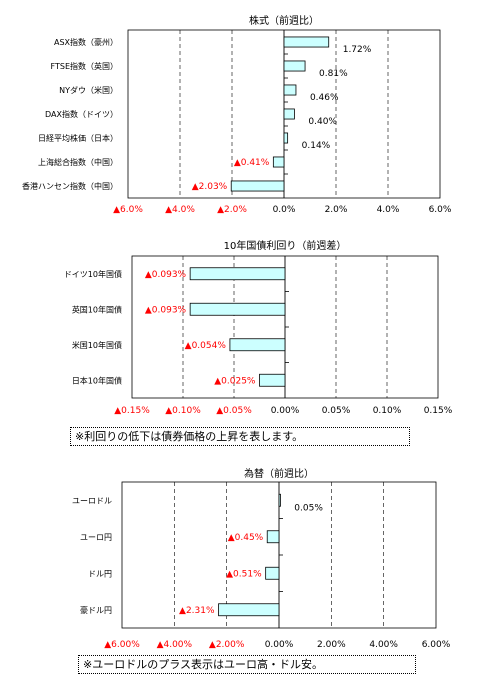 The image size is (478, 682). I want to click on chart-title: 株式（前週比）, so click(284, 20).